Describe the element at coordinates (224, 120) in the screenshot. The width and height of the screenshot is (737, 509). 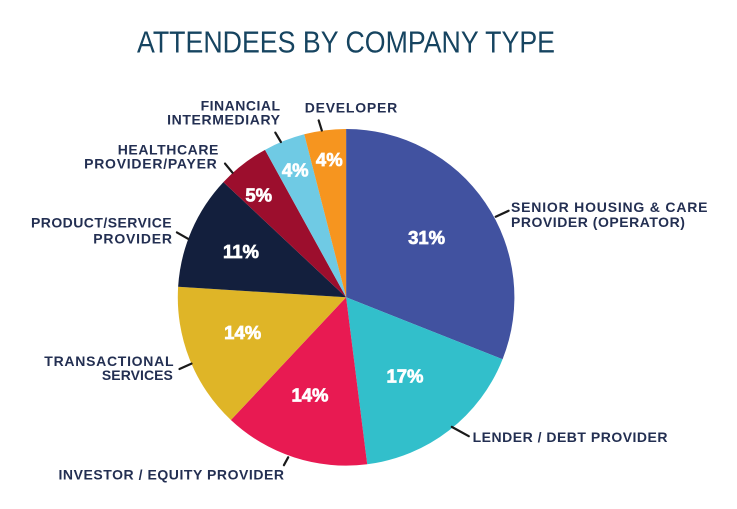
I see `svg-text: INTERMEDIARY` at that location.